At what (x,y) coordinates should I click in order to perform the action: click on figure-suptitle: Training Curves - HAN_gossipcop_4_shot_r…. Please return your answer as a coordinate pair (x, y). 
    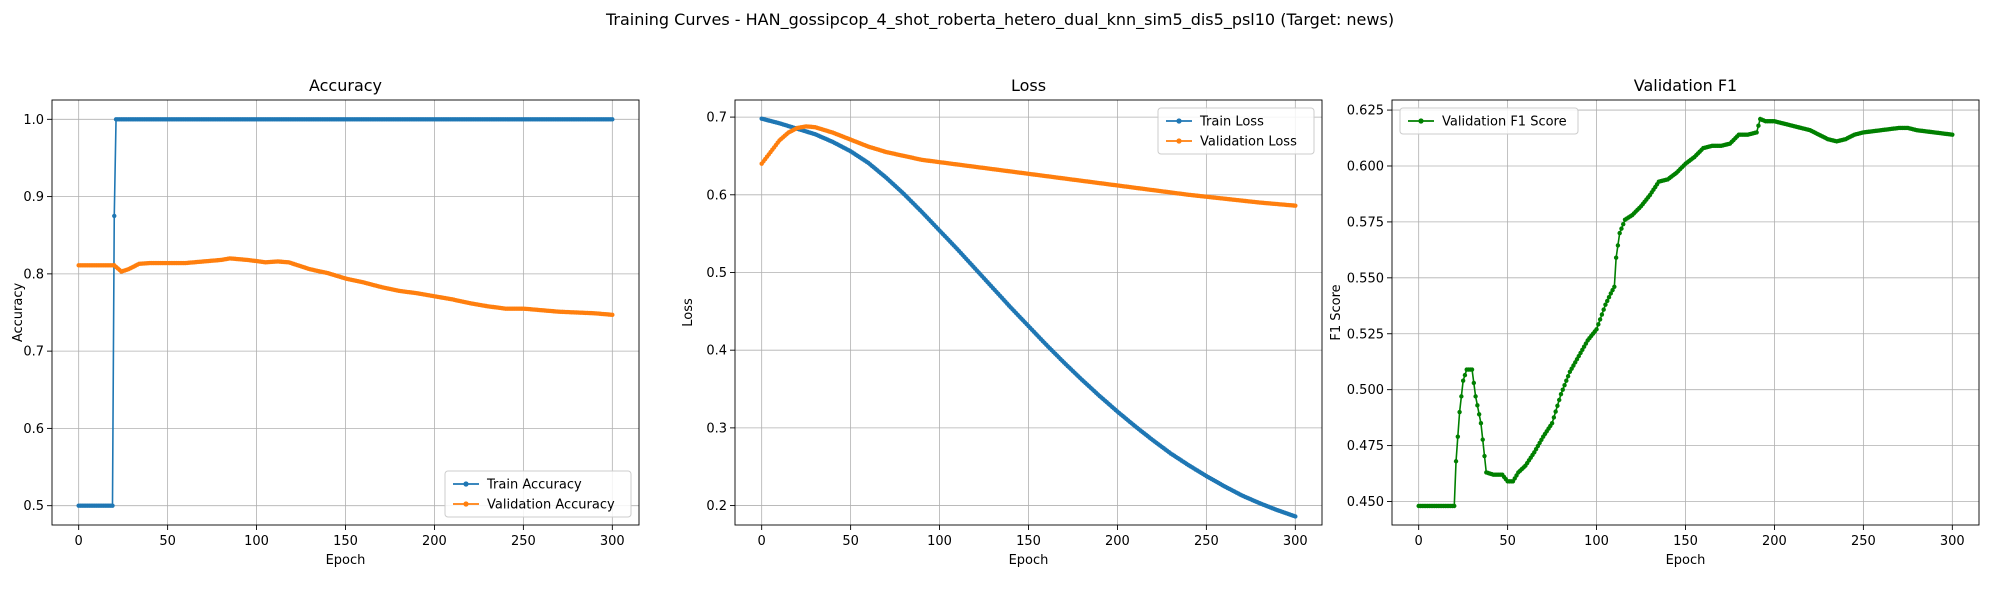
    Looking at the image, I should click on (999, 20).